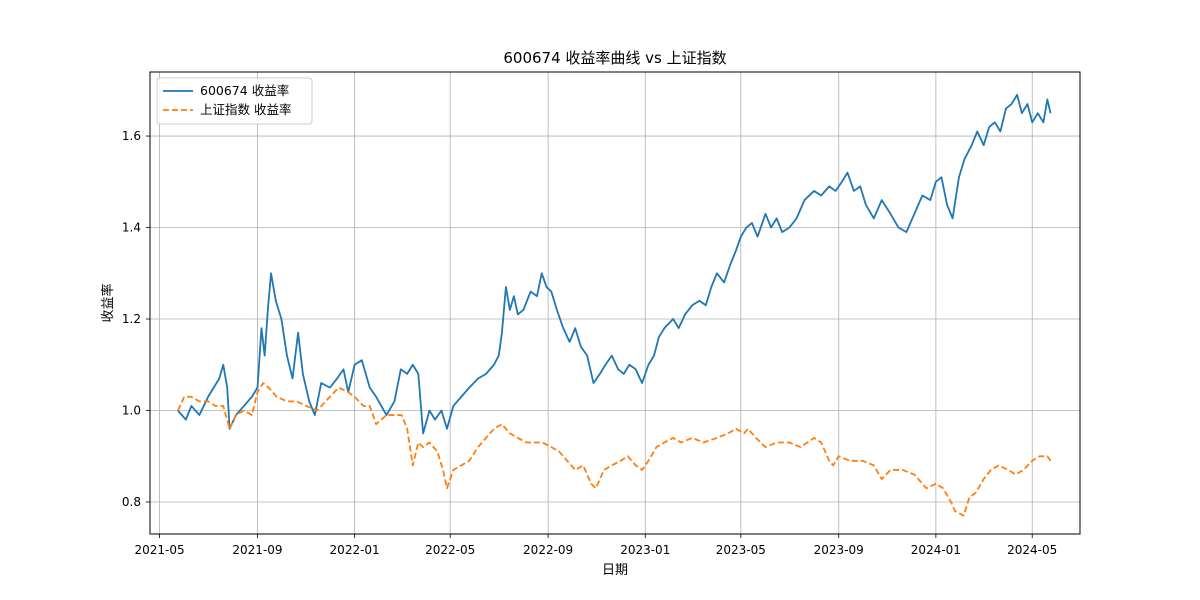 The width and height of the screenshot is (1200, 600). I want to click on legend-label-shanghai-index: 上证指数 收益率, so click(245, 109).